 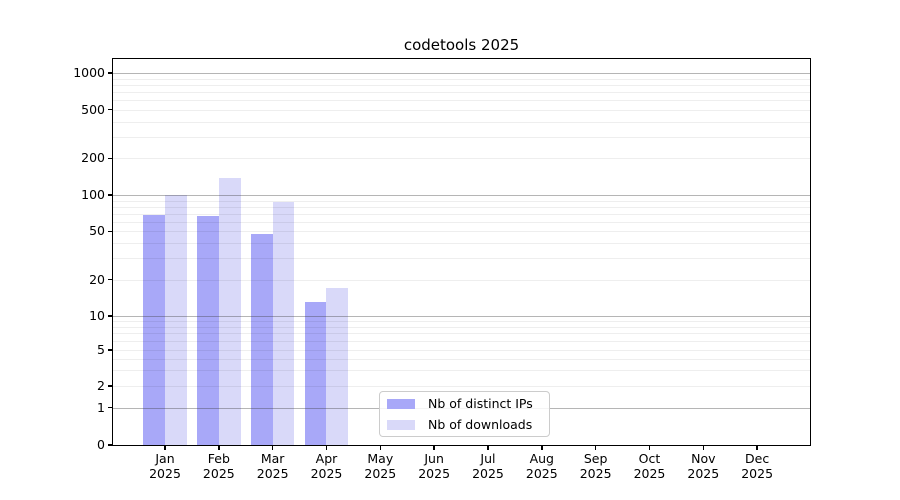 I want to click on x-tick-label: Sep 2025, so click(x=596, y=466).